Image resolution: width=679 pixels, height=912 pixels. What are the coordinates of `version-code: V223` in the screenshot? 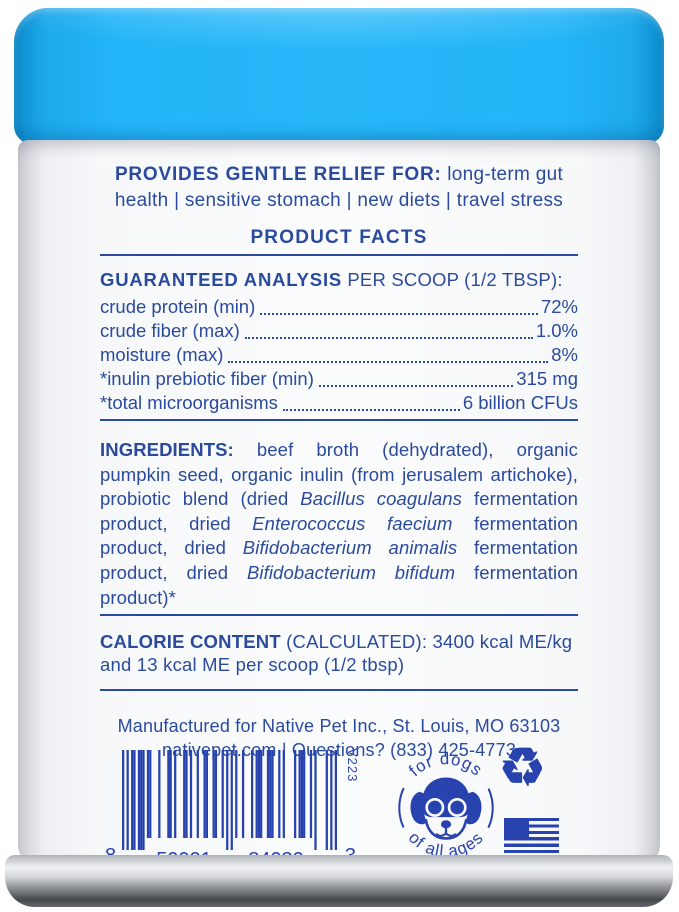 It's located at (352, 765).